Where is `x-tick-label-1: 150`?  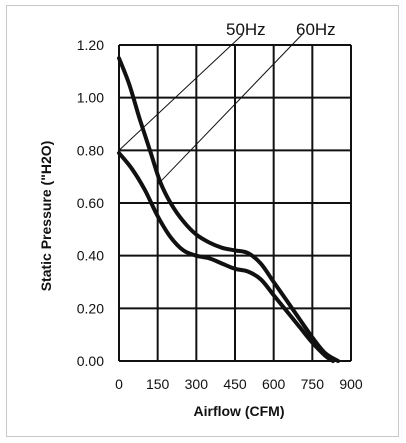 x-tick-label-1: 150 is located at coordinates (158, 384).